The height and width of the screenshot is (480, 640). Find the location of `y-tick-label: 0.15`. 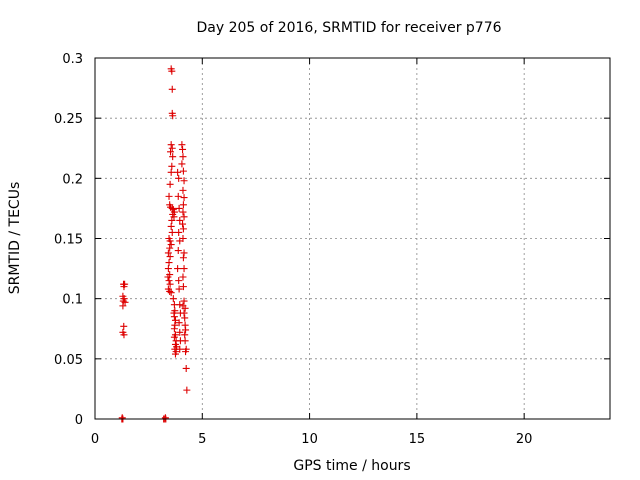

y-tick-label: 0.15 is located at coordinates (68, 240).